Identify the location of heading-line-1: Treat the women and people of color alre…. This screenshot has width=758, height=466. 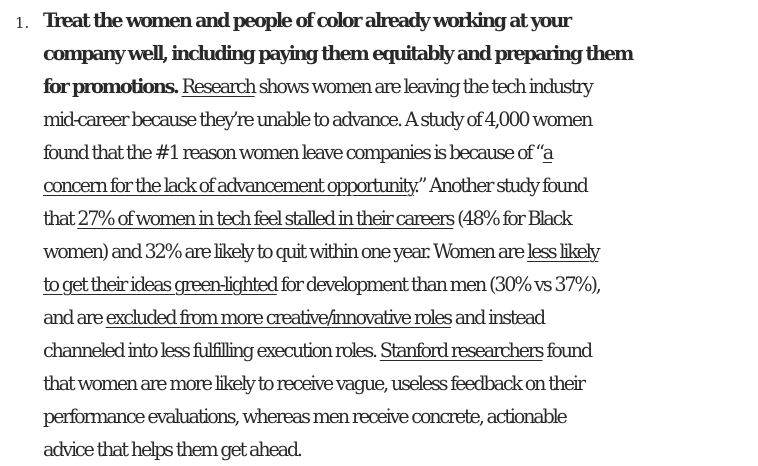
(307, 20).